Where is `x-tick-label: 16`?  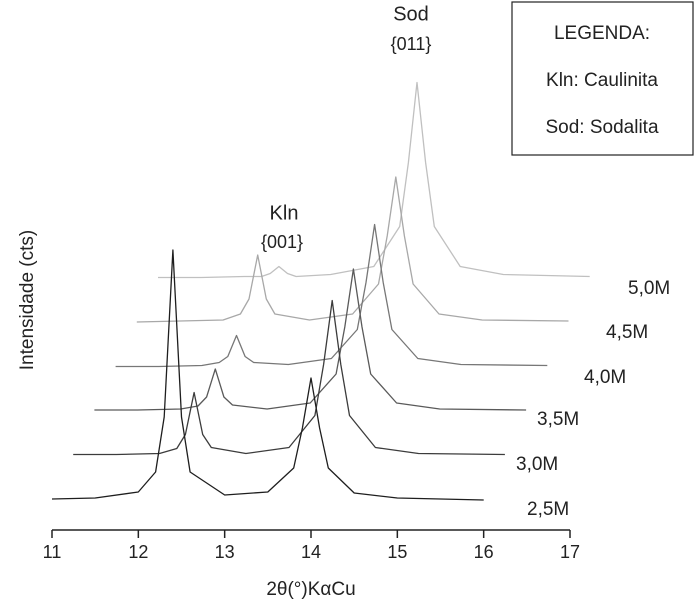 x-tick-label: 16 is located at coordinates (484, 552).